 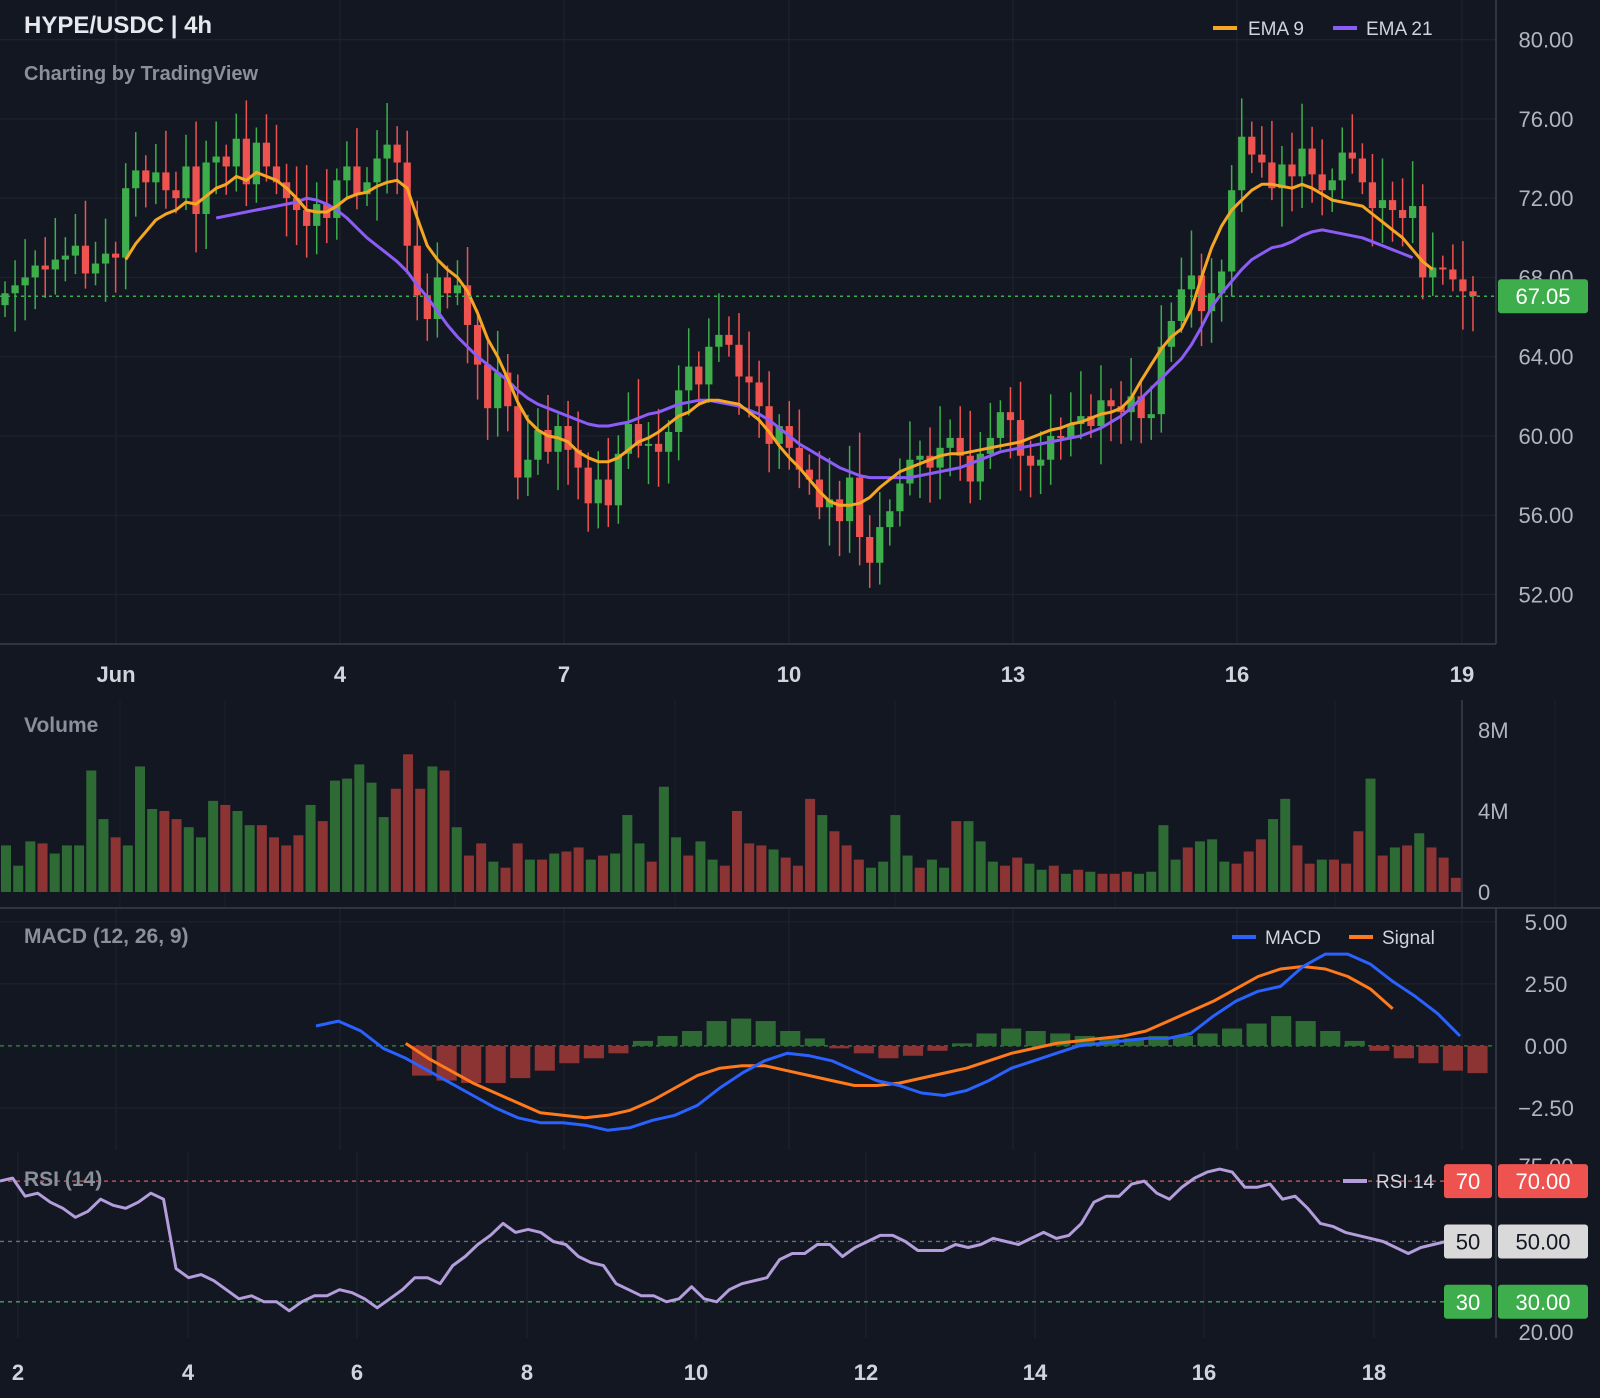 I want to click on rsi-line, so click(x=723, y=1240).